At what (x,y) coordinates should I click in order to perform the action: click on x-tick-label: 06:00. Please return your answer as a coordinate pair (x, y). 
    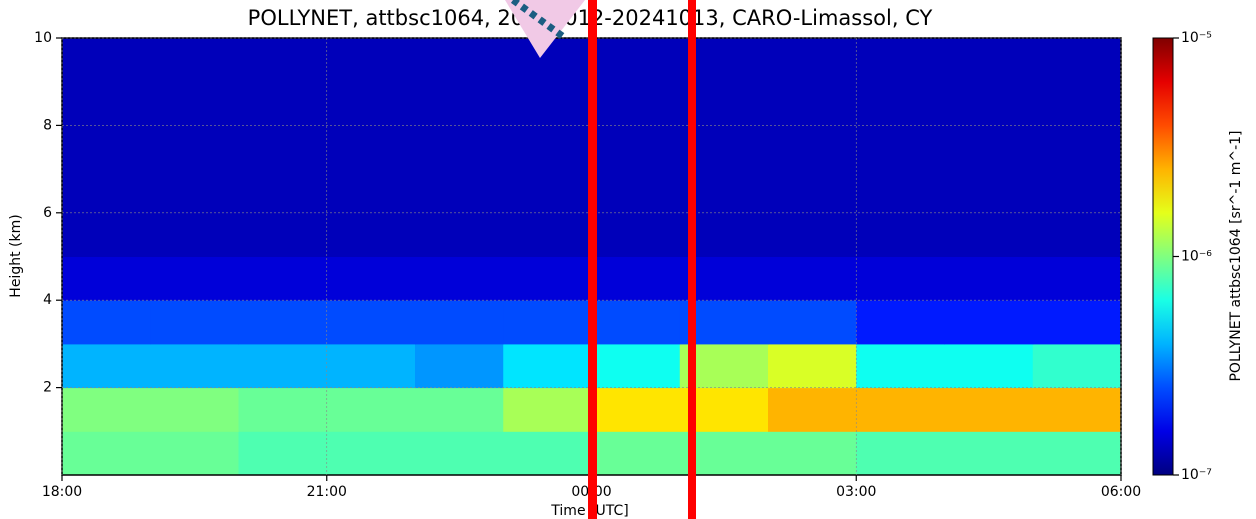
    Looking at the image, I should click on (1121, 492).